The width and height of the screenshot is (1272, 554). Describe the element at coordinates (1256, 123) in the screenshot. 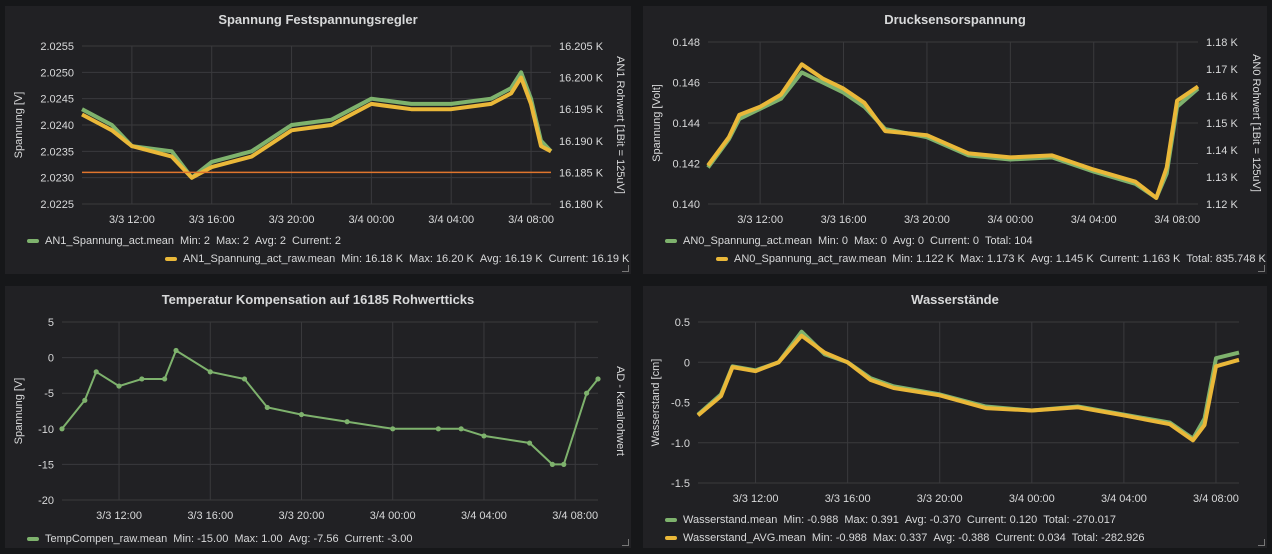

I see `y2-axis-label: AN0 Rohwert [1Bit = 125uV]` at that location.